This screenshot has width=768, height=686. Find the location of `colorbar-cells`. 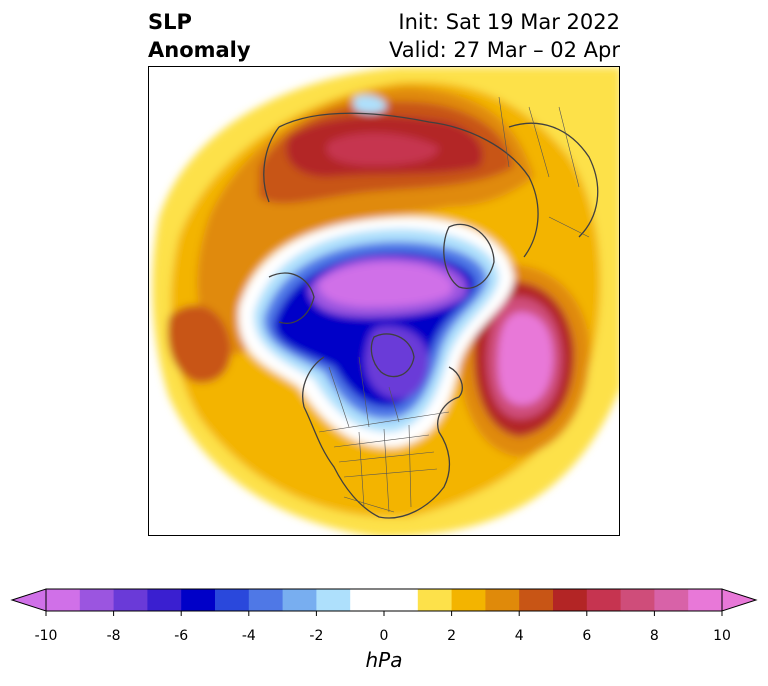

colorbar-cells is located at coordinates (384, 600).